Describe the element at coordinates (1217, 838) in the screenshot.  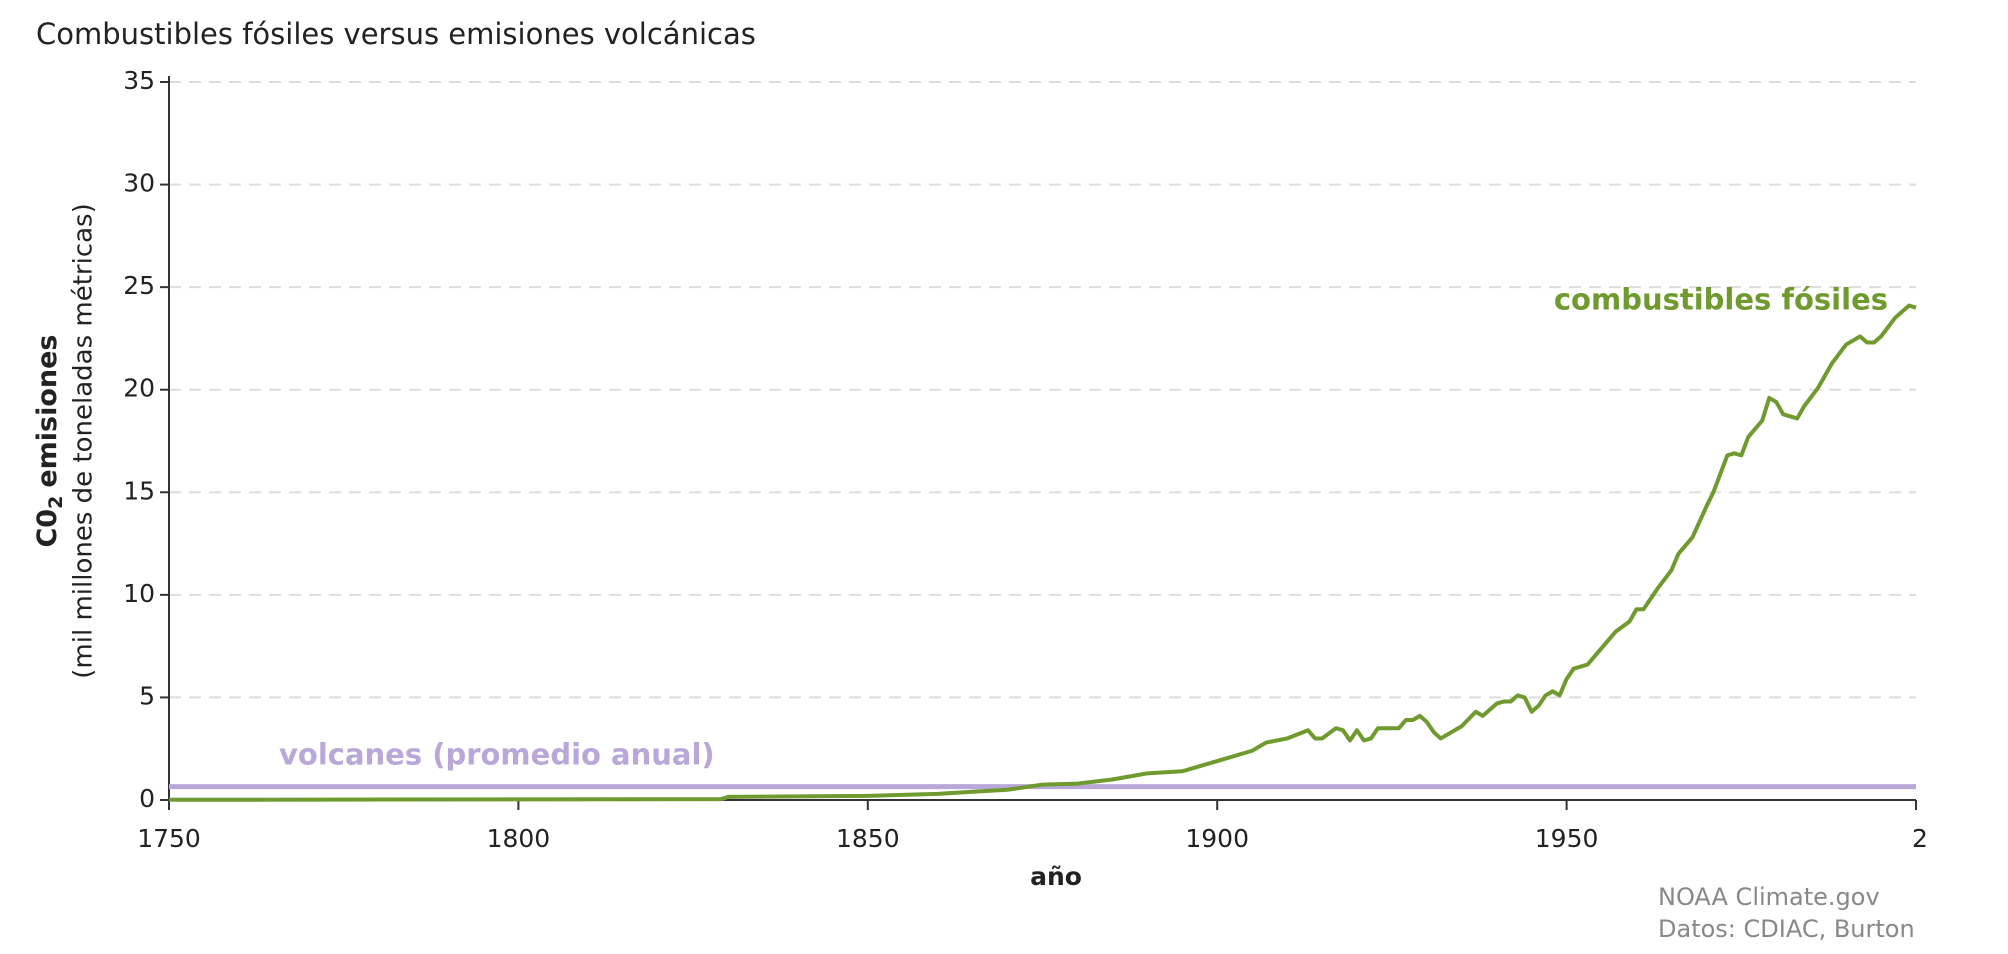
I see `x-tick-label: 1900` at that location.